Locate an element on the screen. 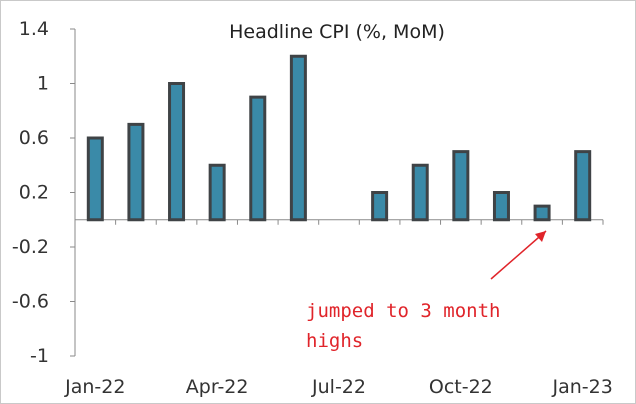  x-tick-label: Jan-23 is located at coordinates (582, 387).